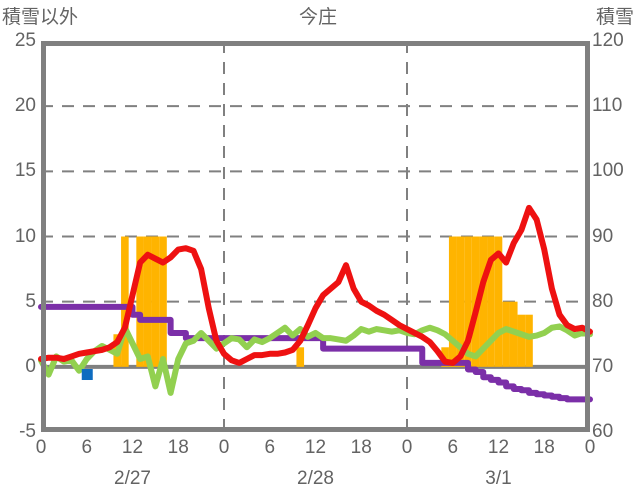  What do you see at coordinates (178, 447) in the screenshot?
I see `x-tick-3: 18` at bounding box center [178, 447].